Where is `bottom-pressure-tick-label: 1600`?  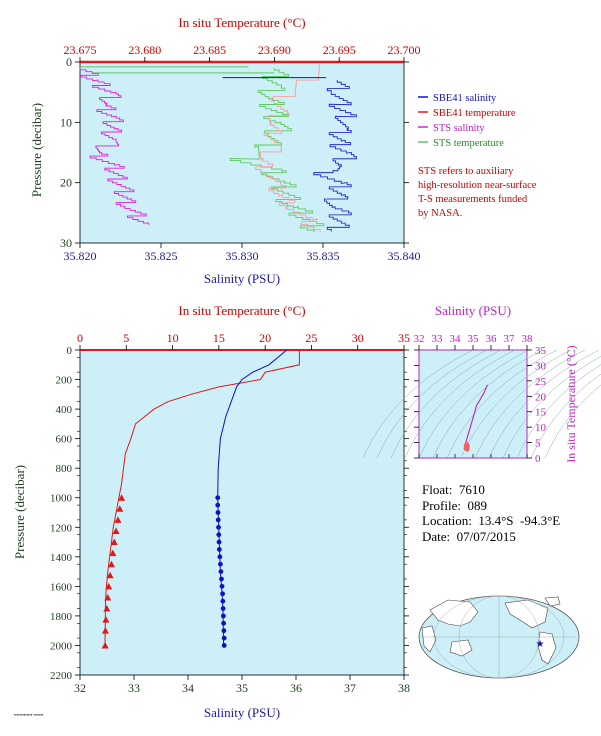
bottom-pressure-tick-label: 1600 is located at coordinates (61, 587).